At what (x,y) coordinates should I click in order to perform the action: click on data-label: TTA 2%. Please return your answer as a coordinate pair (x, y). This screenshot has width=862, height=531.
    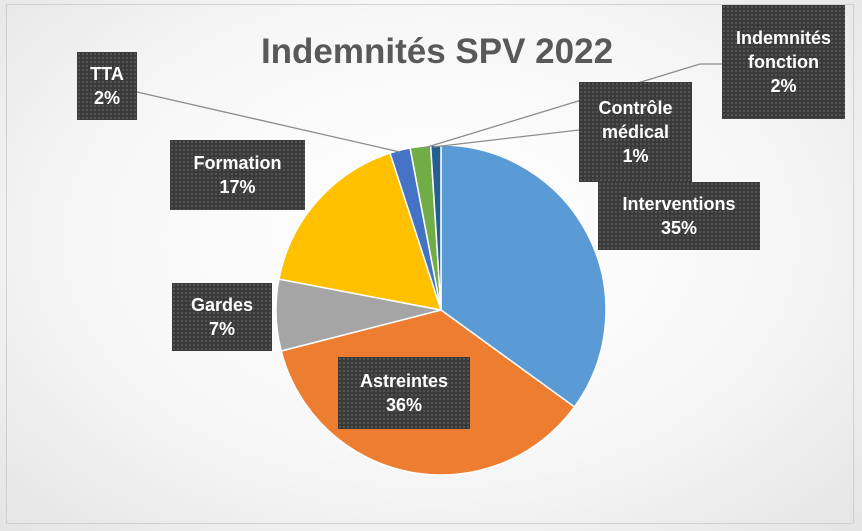
    Looking at the image, I should click on (107, 86).